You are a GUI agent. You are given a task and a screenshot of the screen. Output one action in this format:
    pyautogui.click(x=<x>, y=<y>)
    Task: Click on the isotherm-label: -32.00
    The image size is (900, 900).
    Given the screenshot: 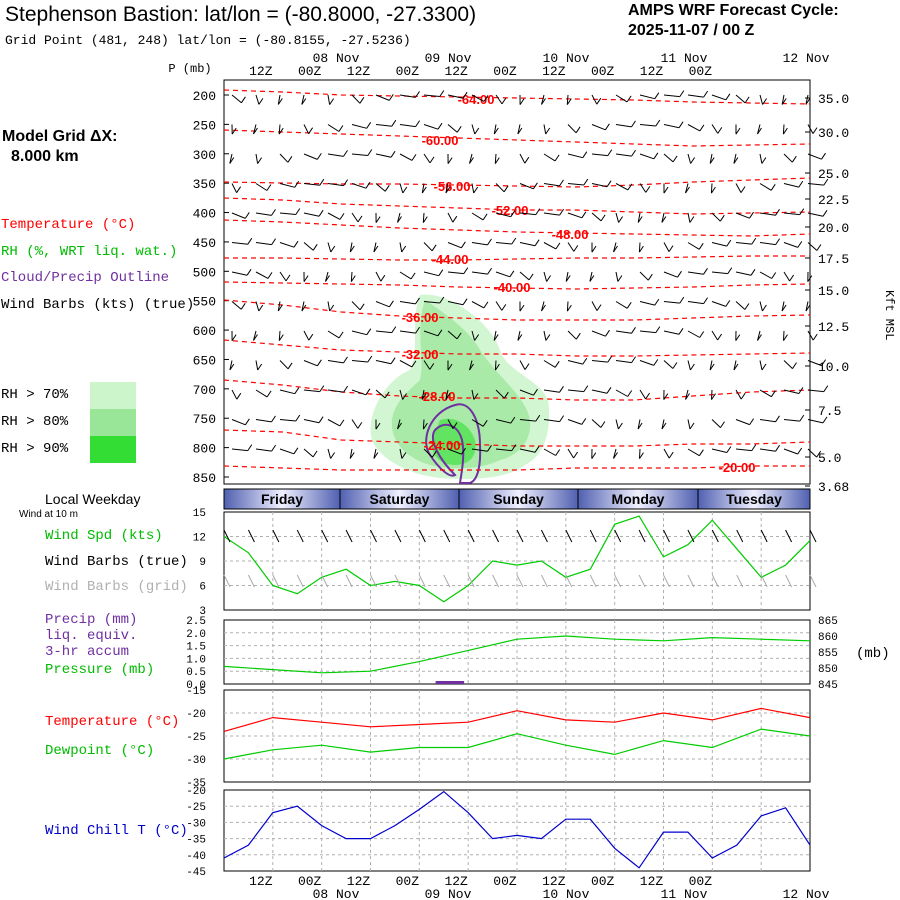 What is the action you would take?
    pyautogui.click(x=420, y=354)
    